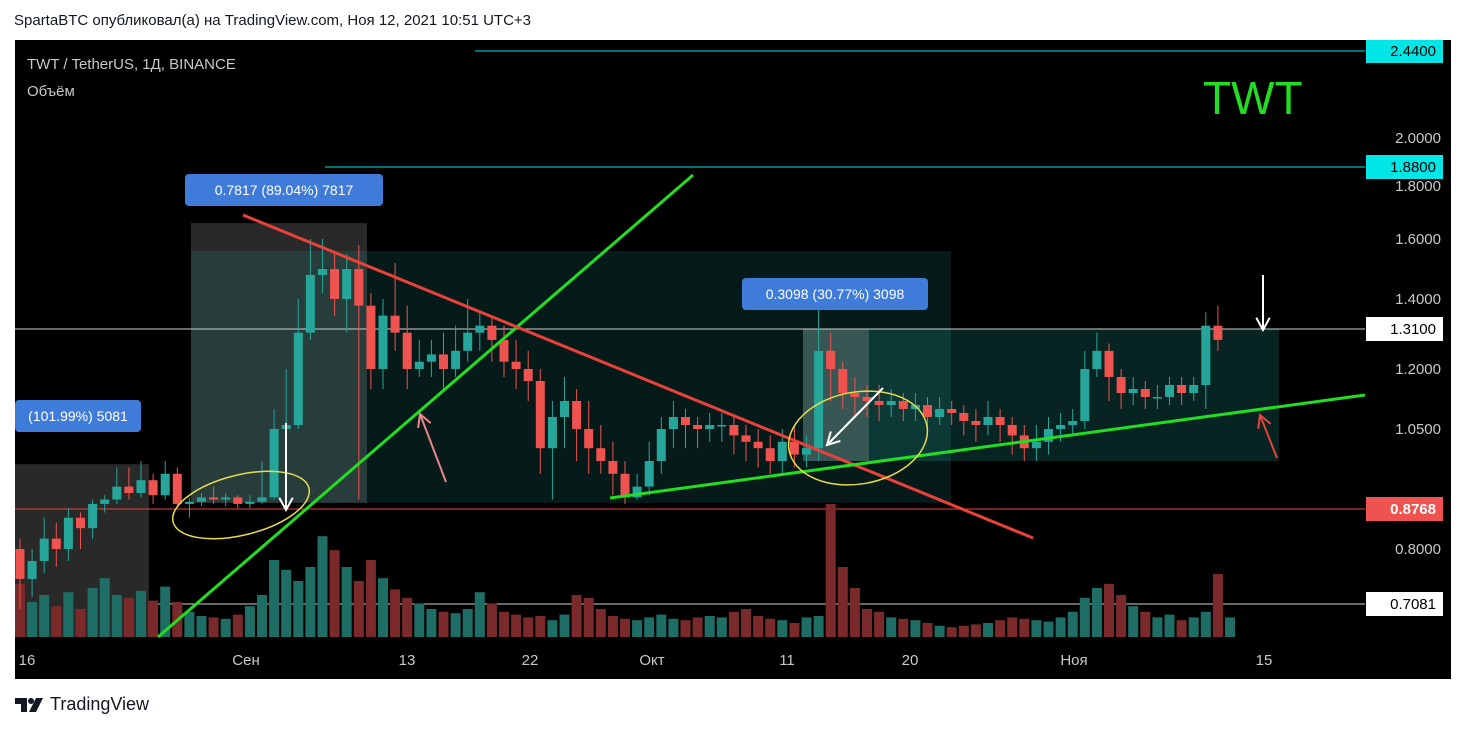 Image resolution: width=1465 pixels, height=732 pixels. Describe the element at coordinates (987, 446) in the screenshot. I see `ascending-support-line` at that location.